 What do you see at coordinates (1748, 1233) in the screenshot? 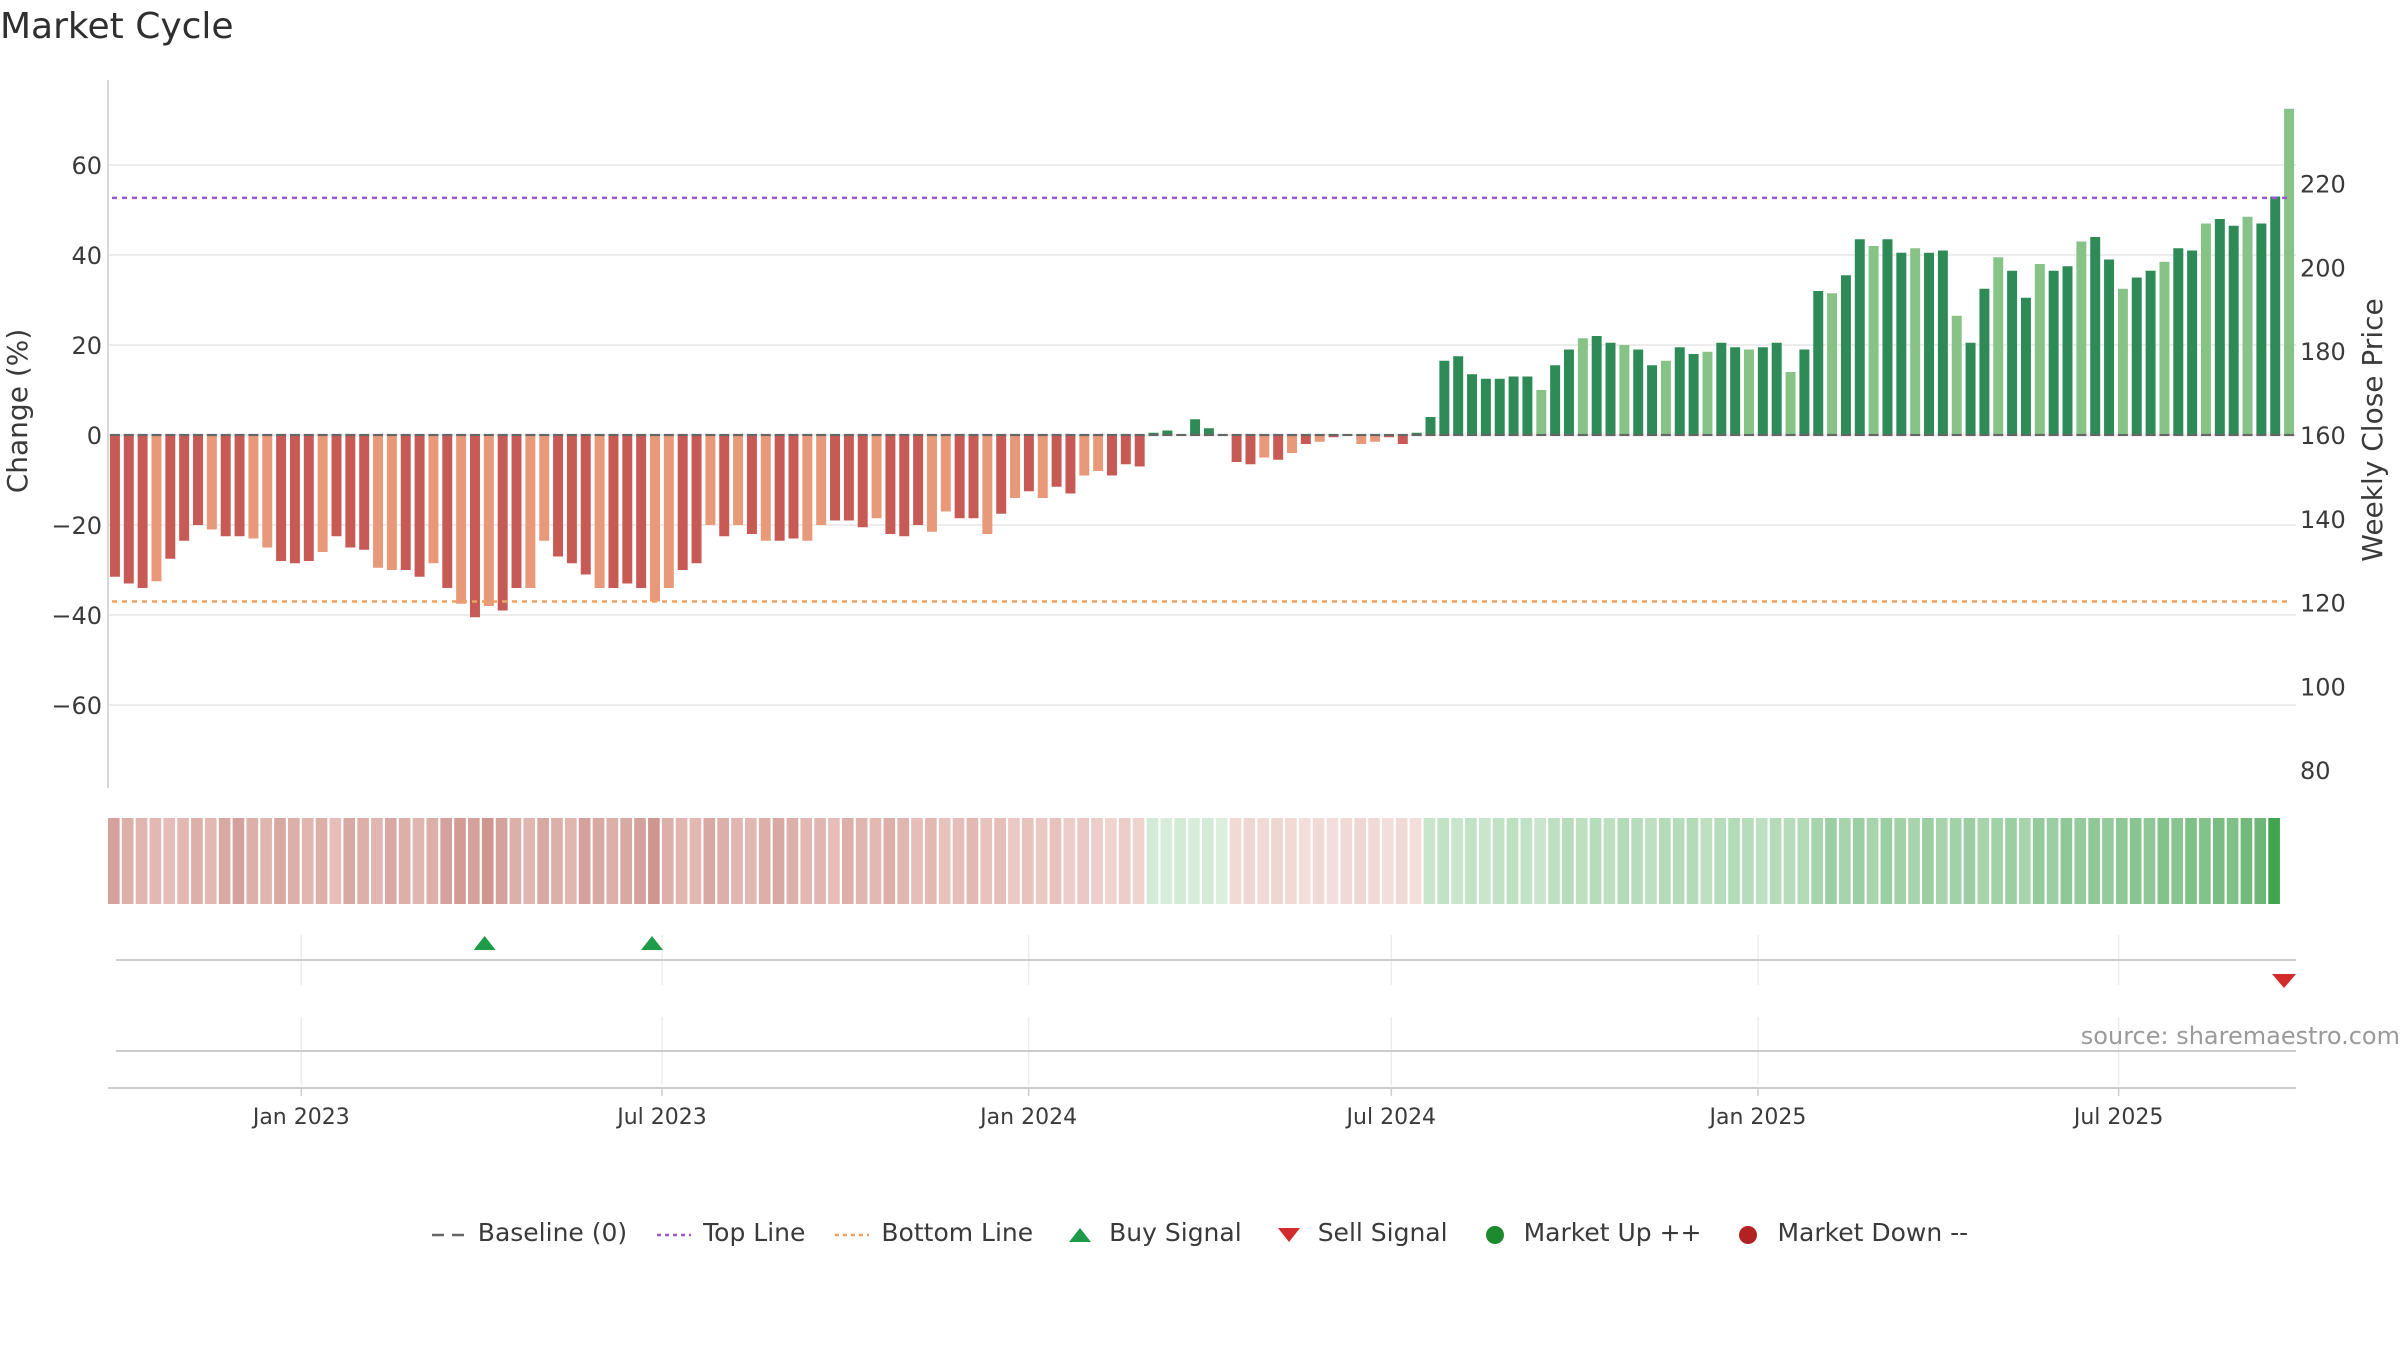
I see `circle-icon` at bounding box center [1748, 1233].